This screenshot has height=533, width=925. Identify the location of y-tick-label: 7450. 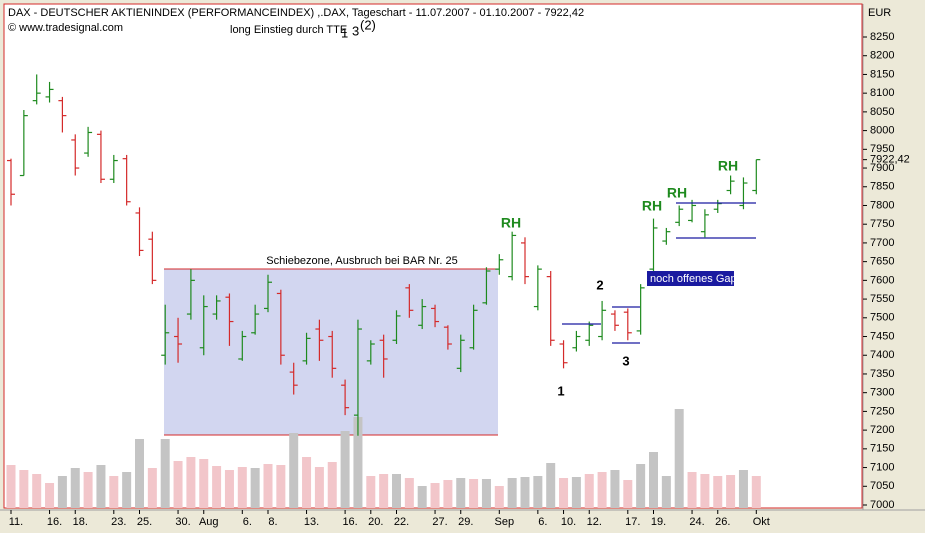
(882, 336).